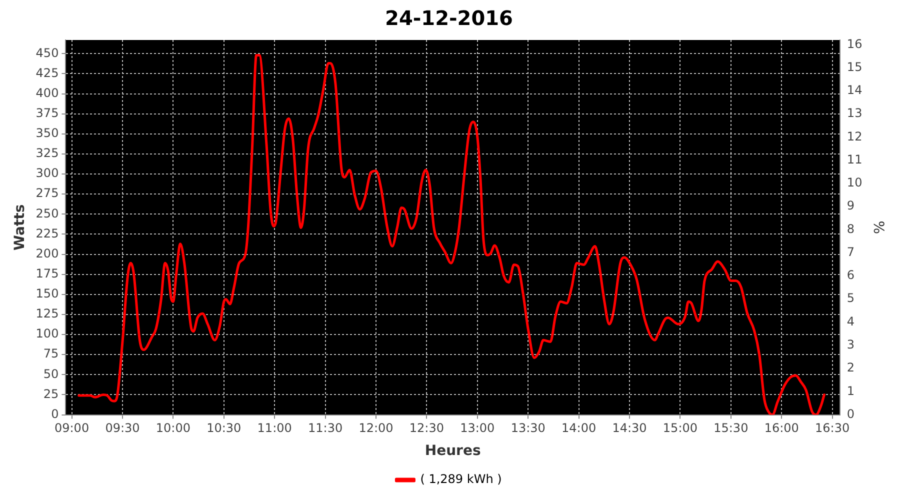 The image size is (900, 500). What do you see at coordinates (449, 18) in the screenshot?
I see `chart-title: 24-12-2016` at bounding box center [449, 18].